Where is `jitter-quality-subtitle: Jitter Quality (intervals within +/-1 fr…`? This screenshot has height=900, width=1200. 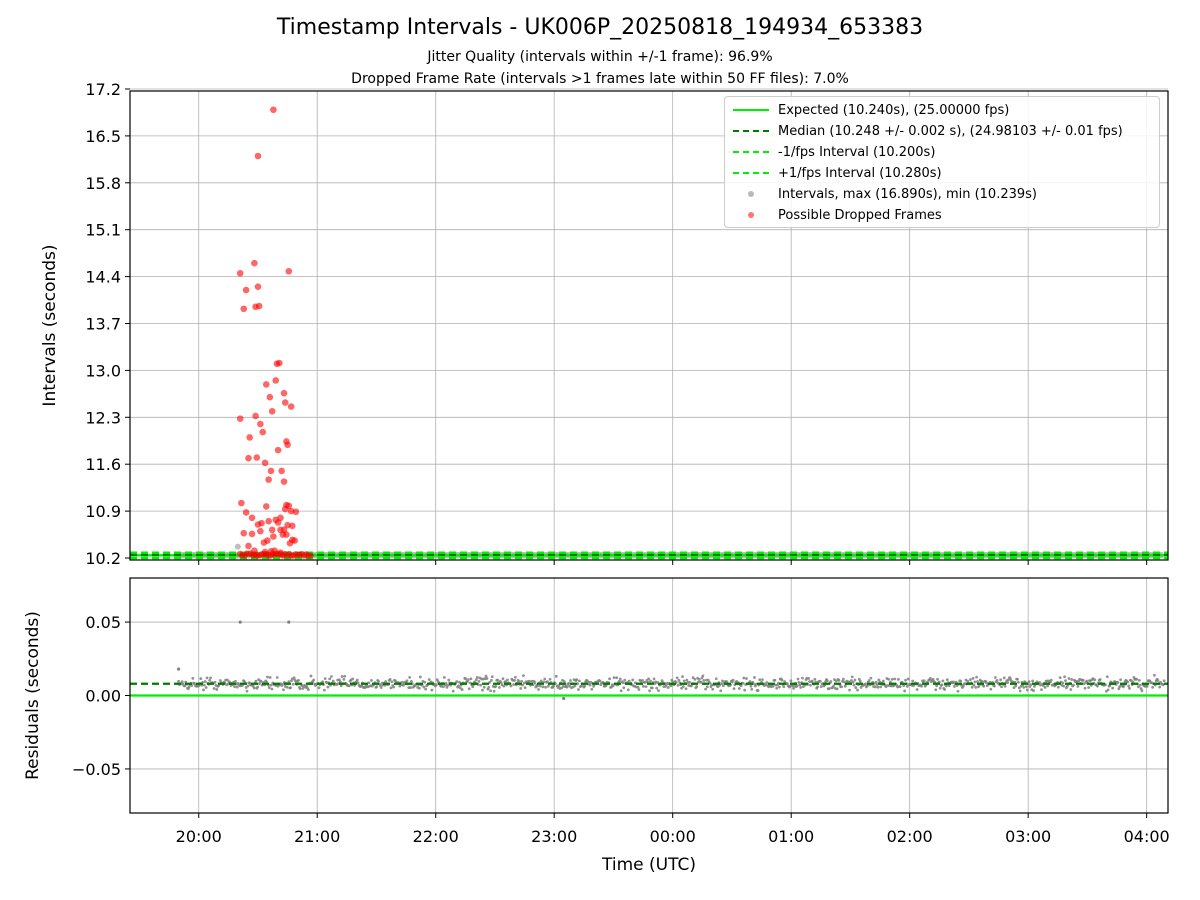
jitter-quality-subtitle: Jitter Quality (intervals within +/-1 fr… is located at coordinates (600, 57).